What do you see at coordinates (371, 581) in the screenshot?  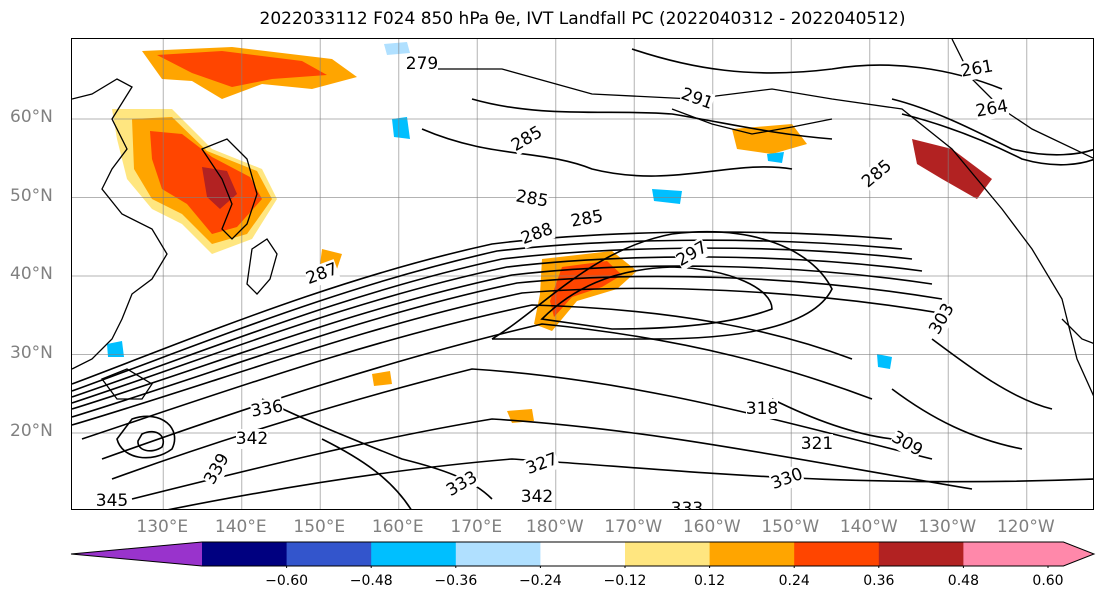 I see `colorbar-tick-label: −0.48` at bounding box center [371, 581].